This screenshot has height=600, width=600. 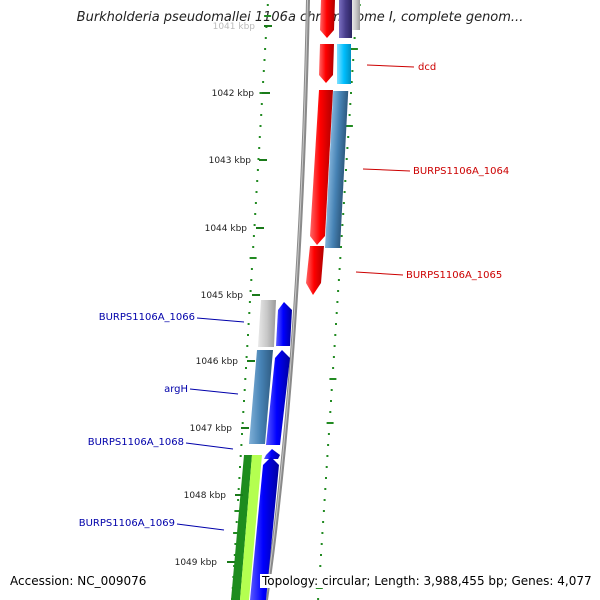 I want to click on feature-steel-argH, so click(x=261, y=397).